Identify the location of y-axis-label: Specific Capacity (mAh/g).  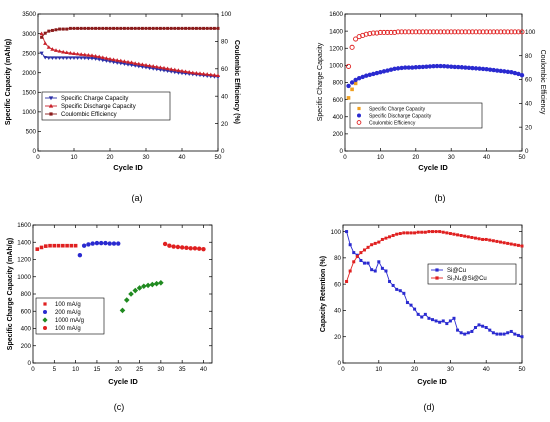
(8, 82).